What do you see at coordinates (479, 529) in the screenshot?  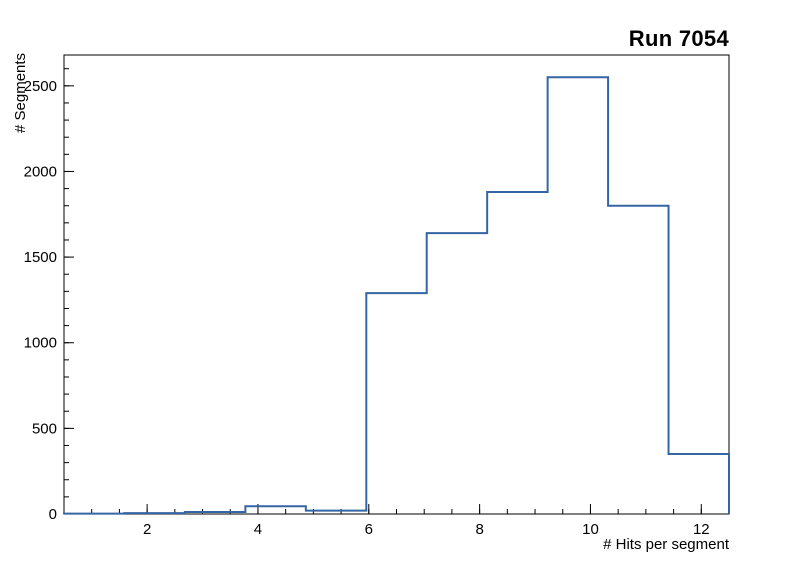 I see `x-tick-label: 8` at bounding box center [479, 529].